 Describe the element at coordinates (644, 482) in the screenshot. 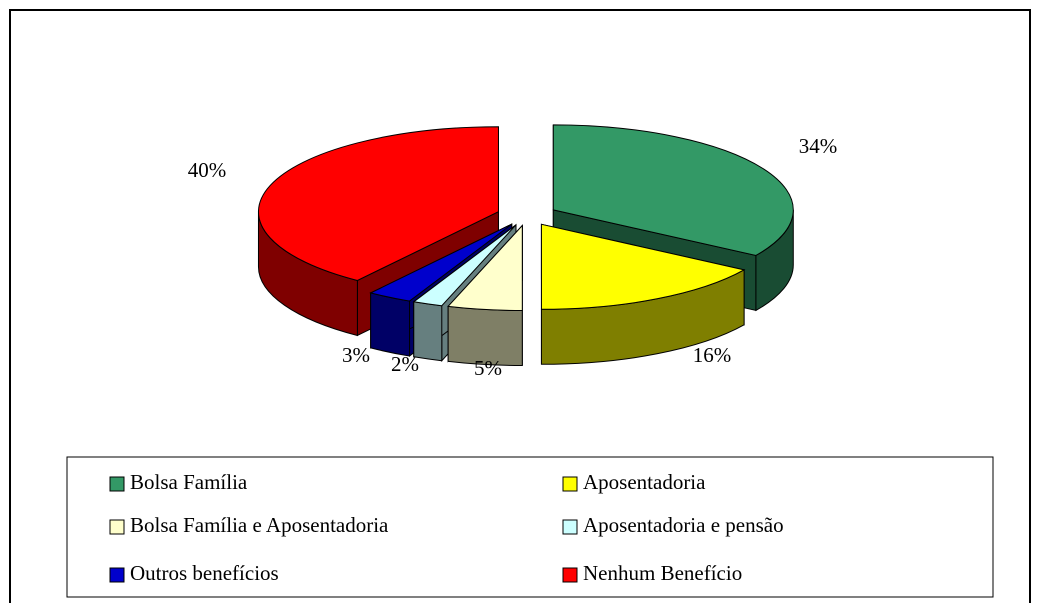

I see `legend-label: Aposentadoria` at that location.